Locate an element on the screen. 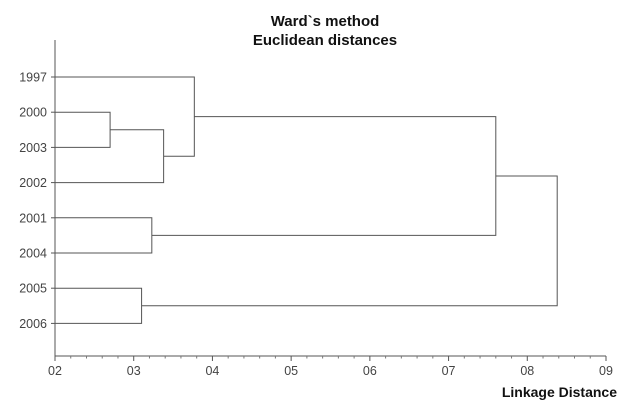  x-tick-label: 02 is located at coordinates (55, 371).